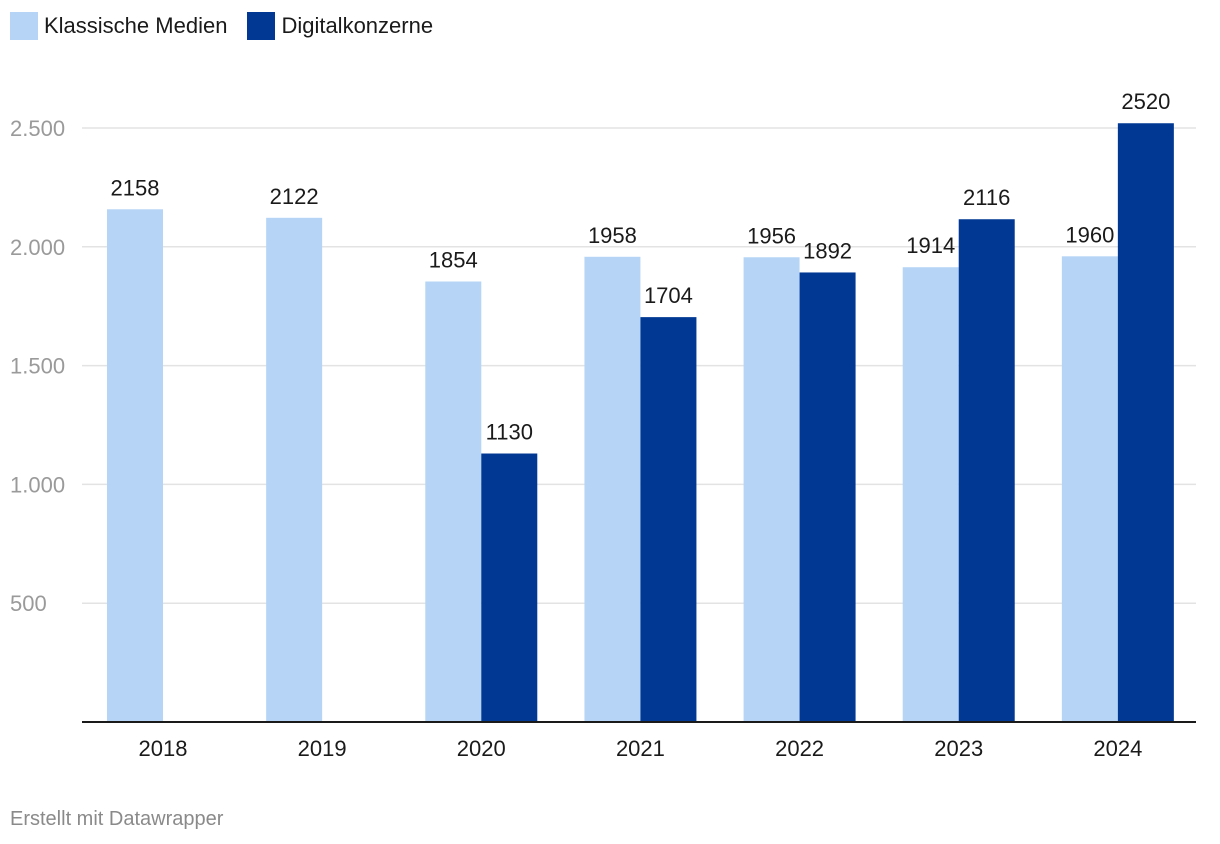 The height and width of the screenshot is (844, 1220). Describe the element at coordinates (294, 196) in the screenshot. I see `data-label: 2122` at that location.